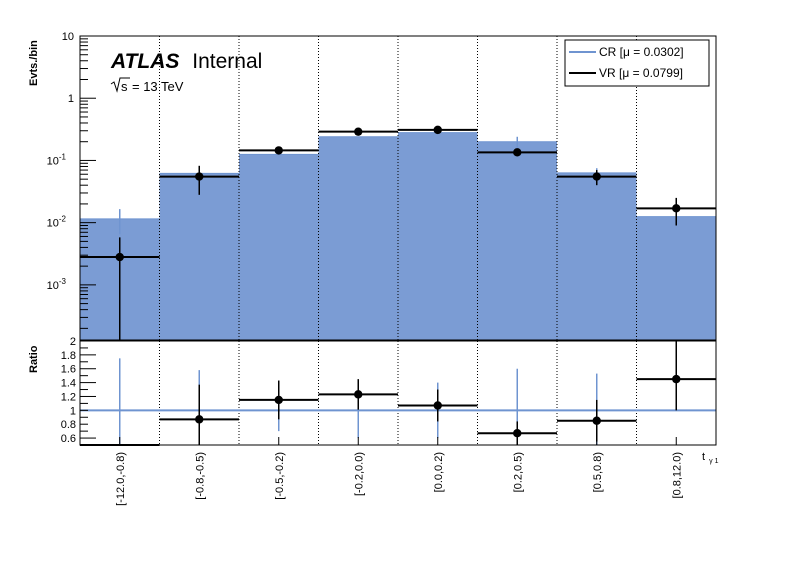  I want to click on y-tick-label: 10, so click(68, 37).